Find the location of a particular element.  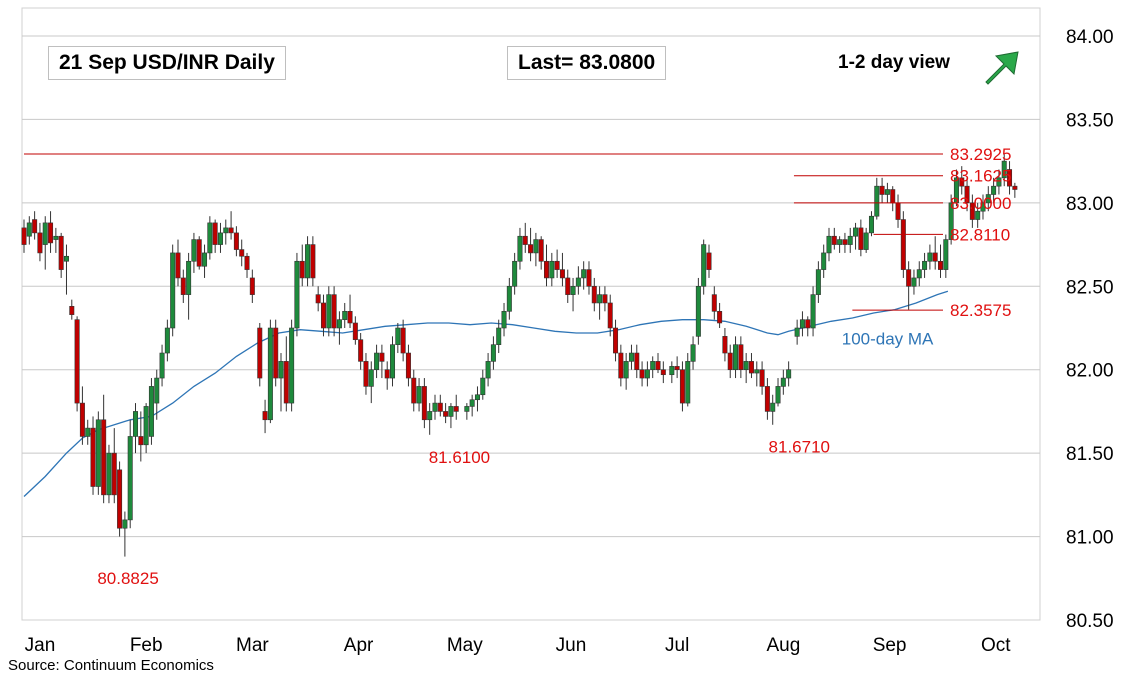

y-tick-label: 82.50 is located at coordinates (1090, 287).